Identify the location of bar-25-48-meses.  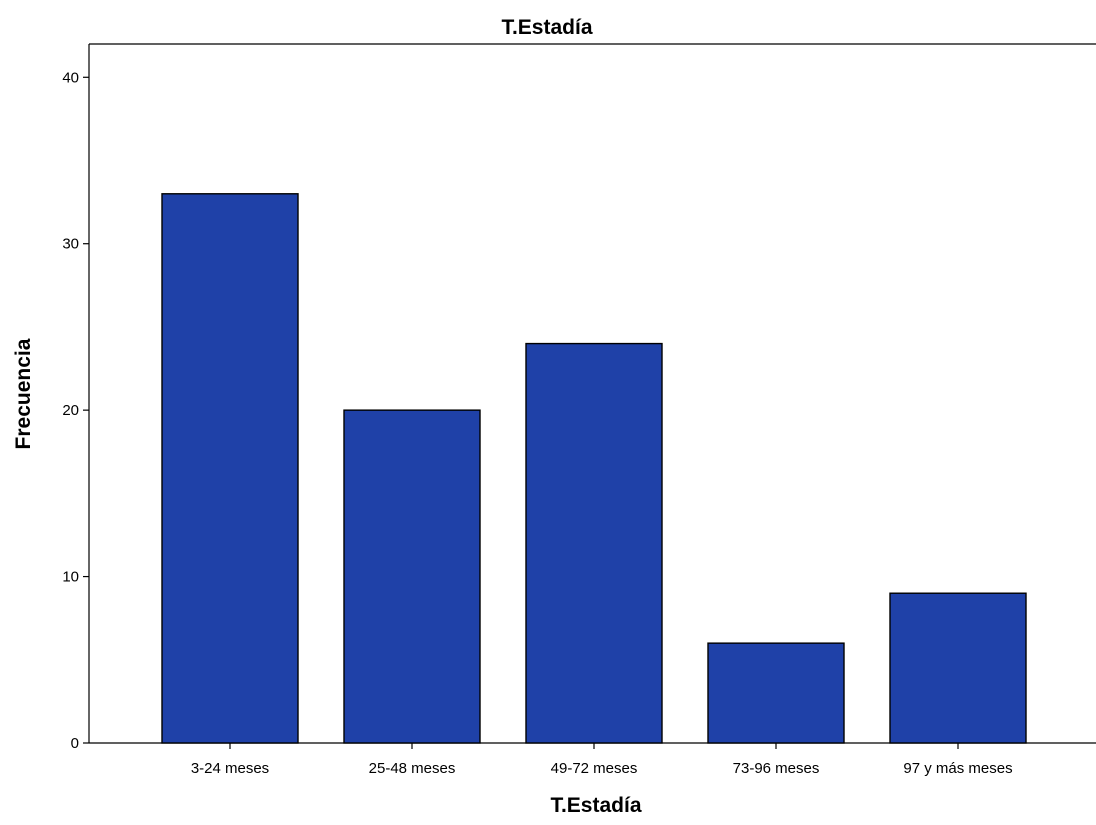
(412, 576).